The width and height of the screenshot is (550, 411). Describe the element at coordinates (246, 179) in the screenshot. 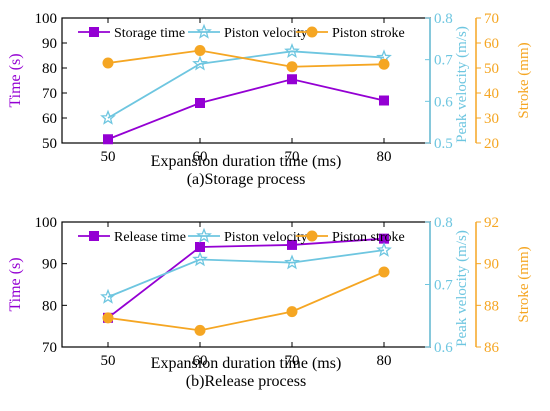

I see `panel-caption: (a)Storage process` at that location.